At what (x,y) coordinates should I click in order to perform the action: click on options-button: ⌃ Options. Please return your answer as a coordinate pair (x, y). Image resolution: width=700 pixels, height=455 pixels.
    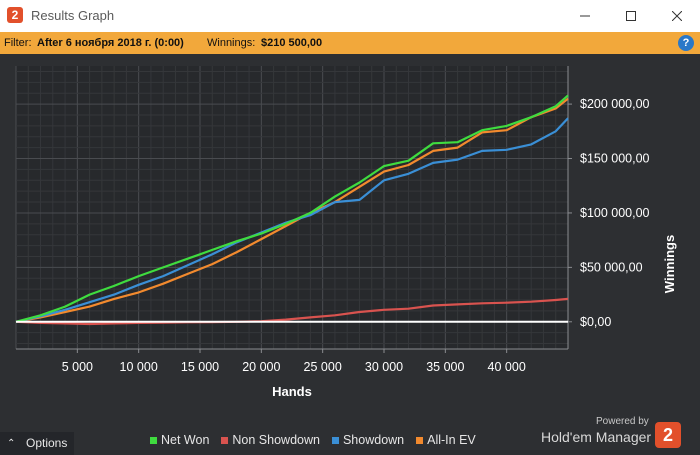
    Looking at the image, I should click on (37, 443).